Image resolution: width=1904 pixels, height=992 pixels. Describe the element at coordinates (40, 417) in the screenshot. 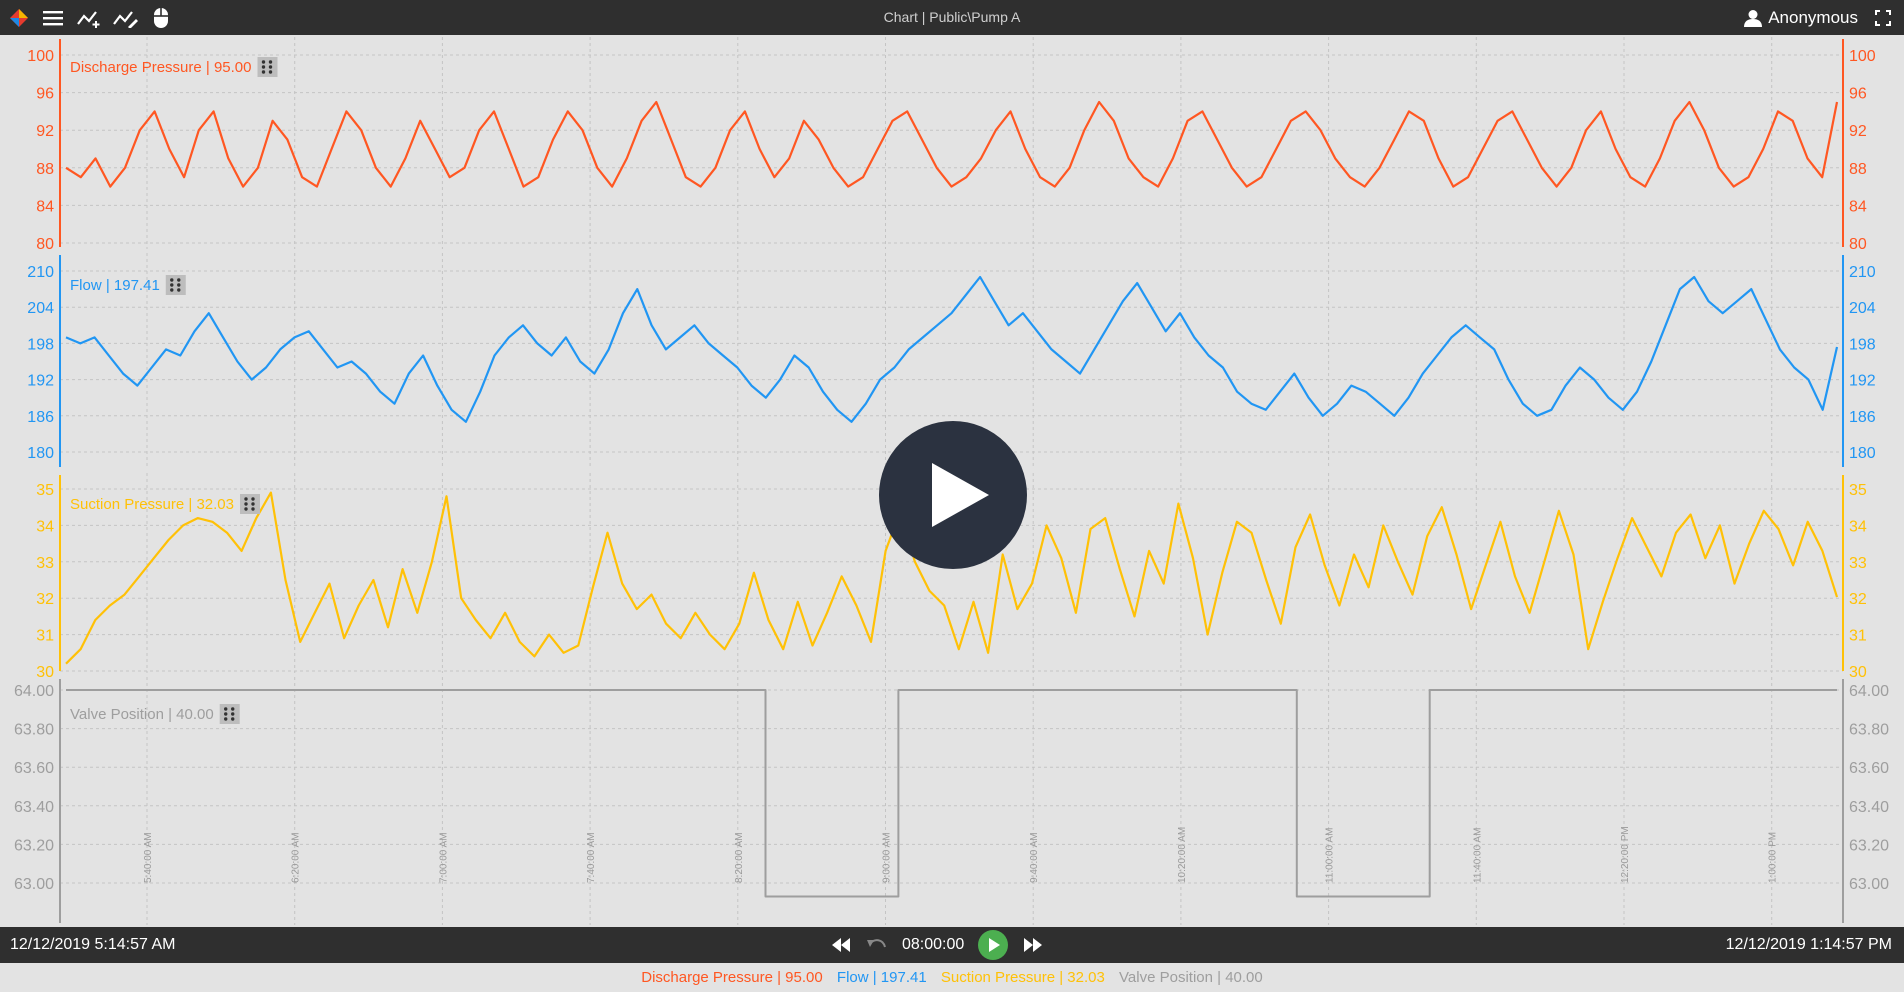

I see `y-tick-left: 186` at that location.